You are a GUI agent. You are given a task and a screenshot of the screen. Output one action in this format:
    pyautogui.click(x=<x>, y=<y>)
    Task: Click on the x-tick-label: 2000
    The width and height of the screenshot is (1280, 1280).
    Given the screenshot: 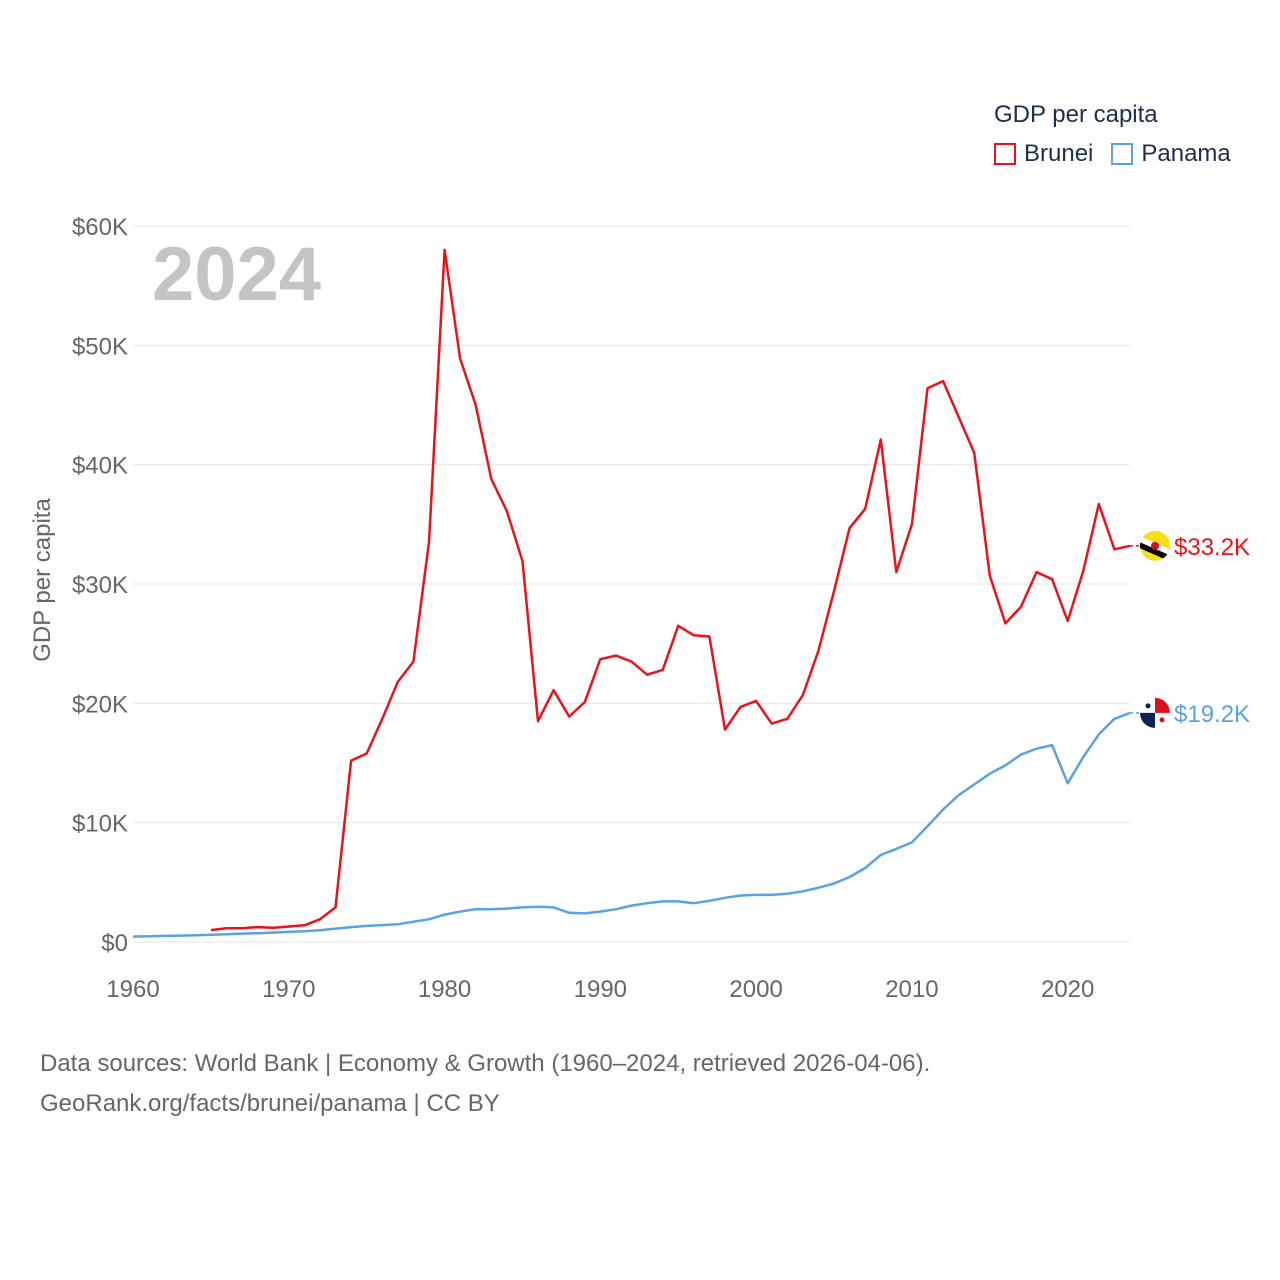 What is the action you would take?
    pyautogui.click(x=755, y=989)
    